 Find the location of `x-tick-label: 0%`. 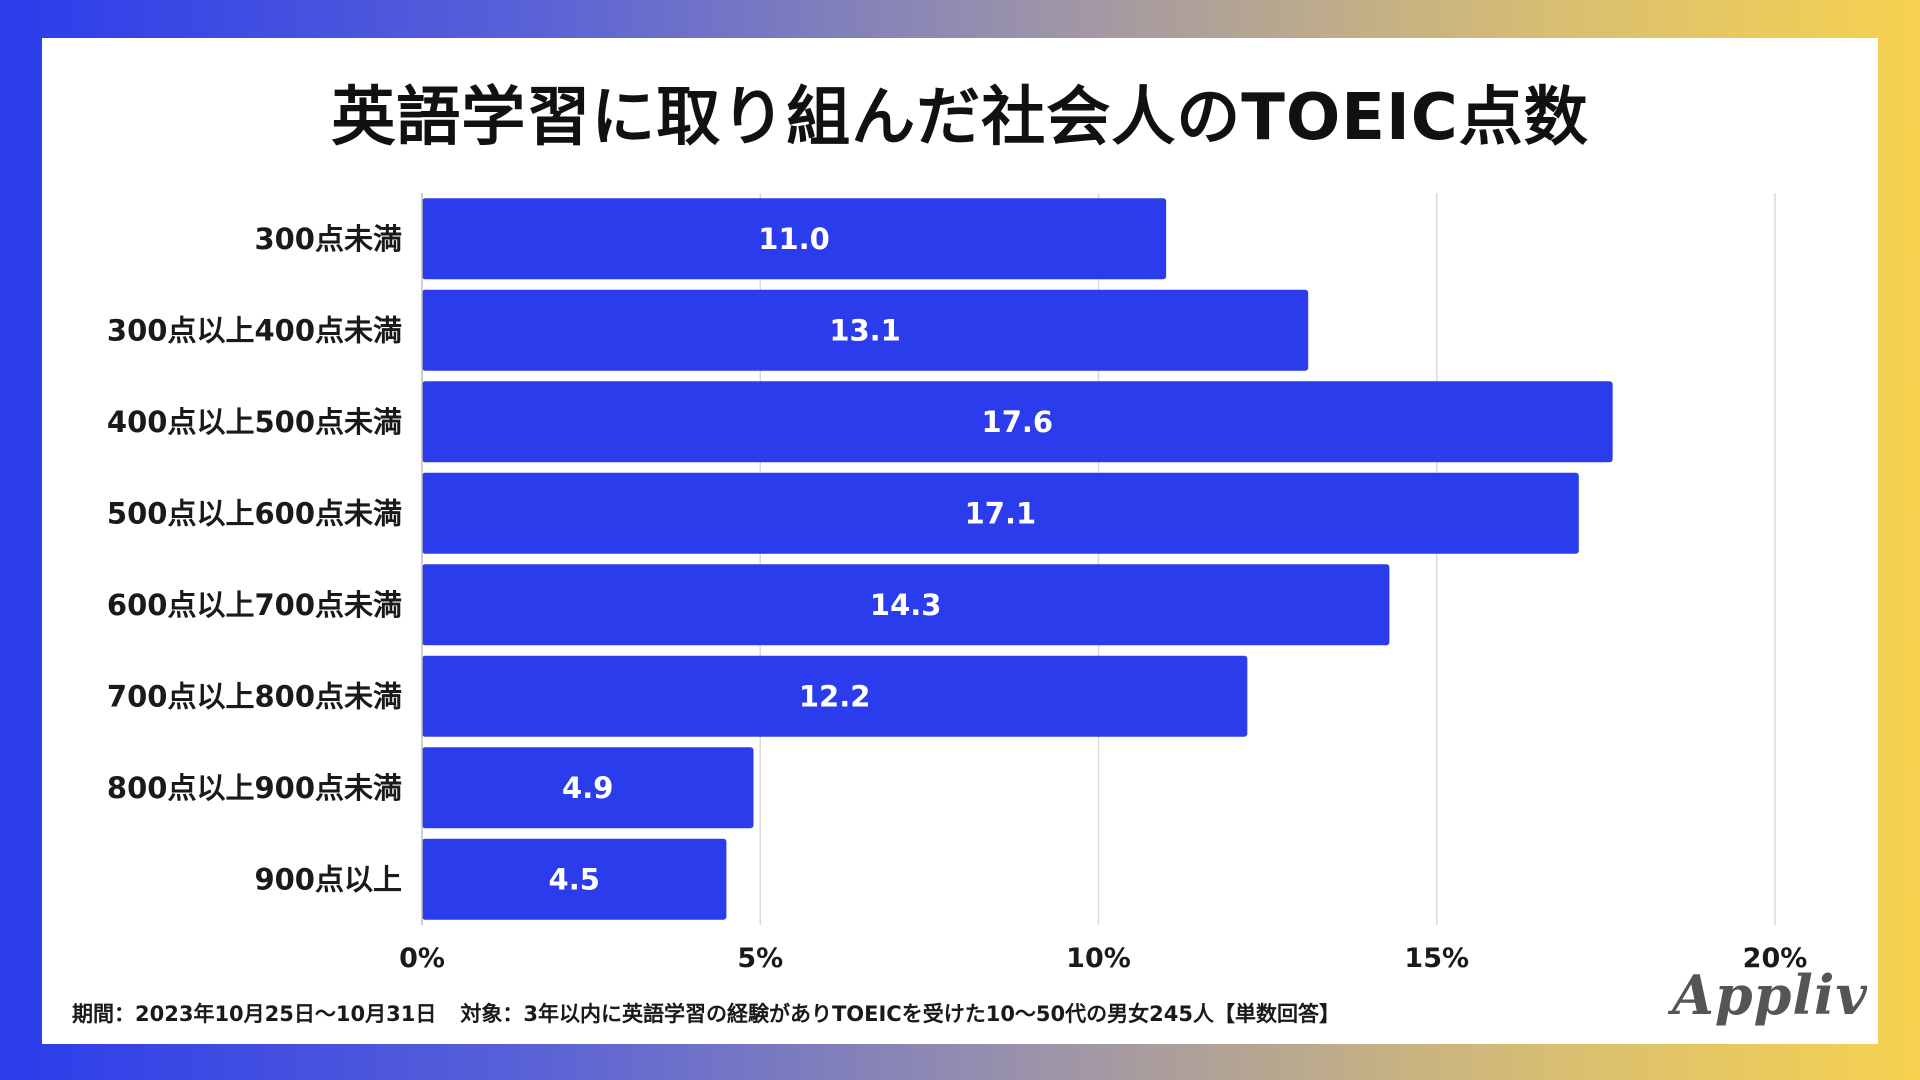

x-tick-label: 0% is located at coordinates (422, 958).